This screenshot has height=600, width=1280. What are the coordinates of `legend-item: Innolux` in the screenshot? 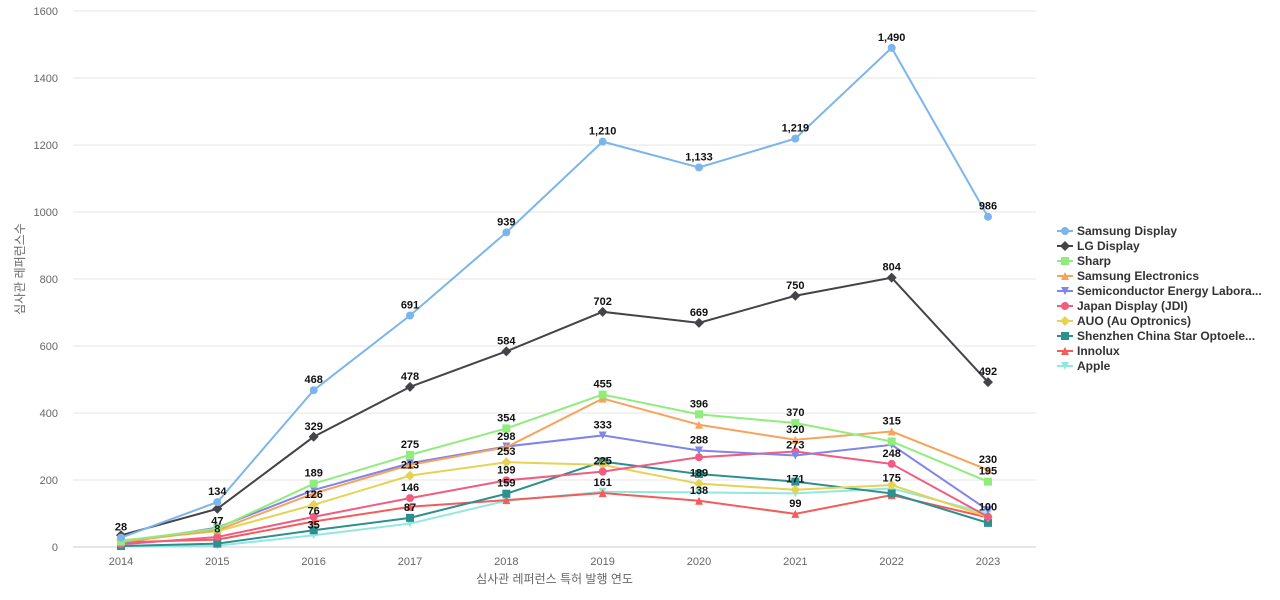 It's located at (1088, 351).